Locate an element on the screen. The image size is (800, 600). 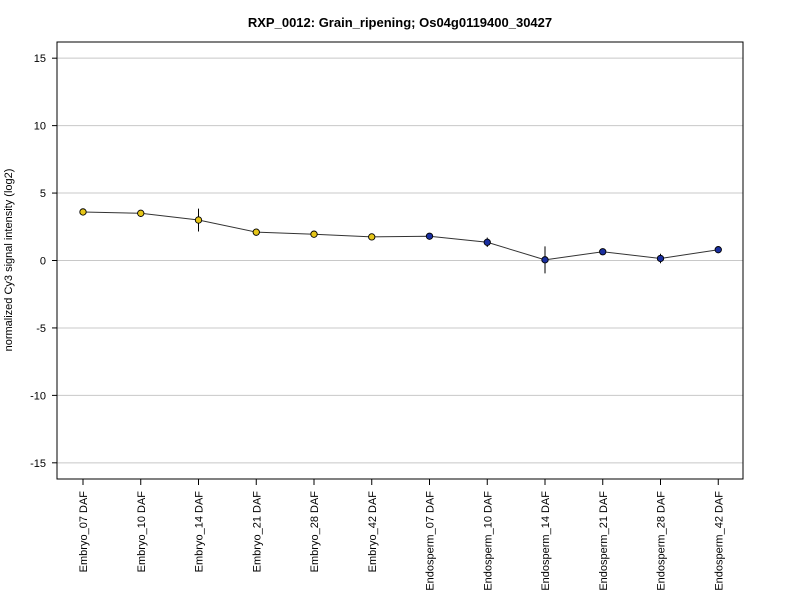
x-tick-label: Embryo_10 DAF is located at coordinates (142, 532).